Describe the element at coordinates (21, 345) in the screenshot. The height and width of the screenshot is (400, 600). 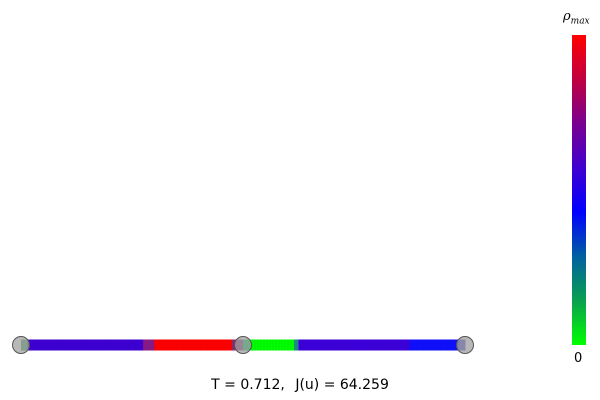
I see `node-n1` at that location.